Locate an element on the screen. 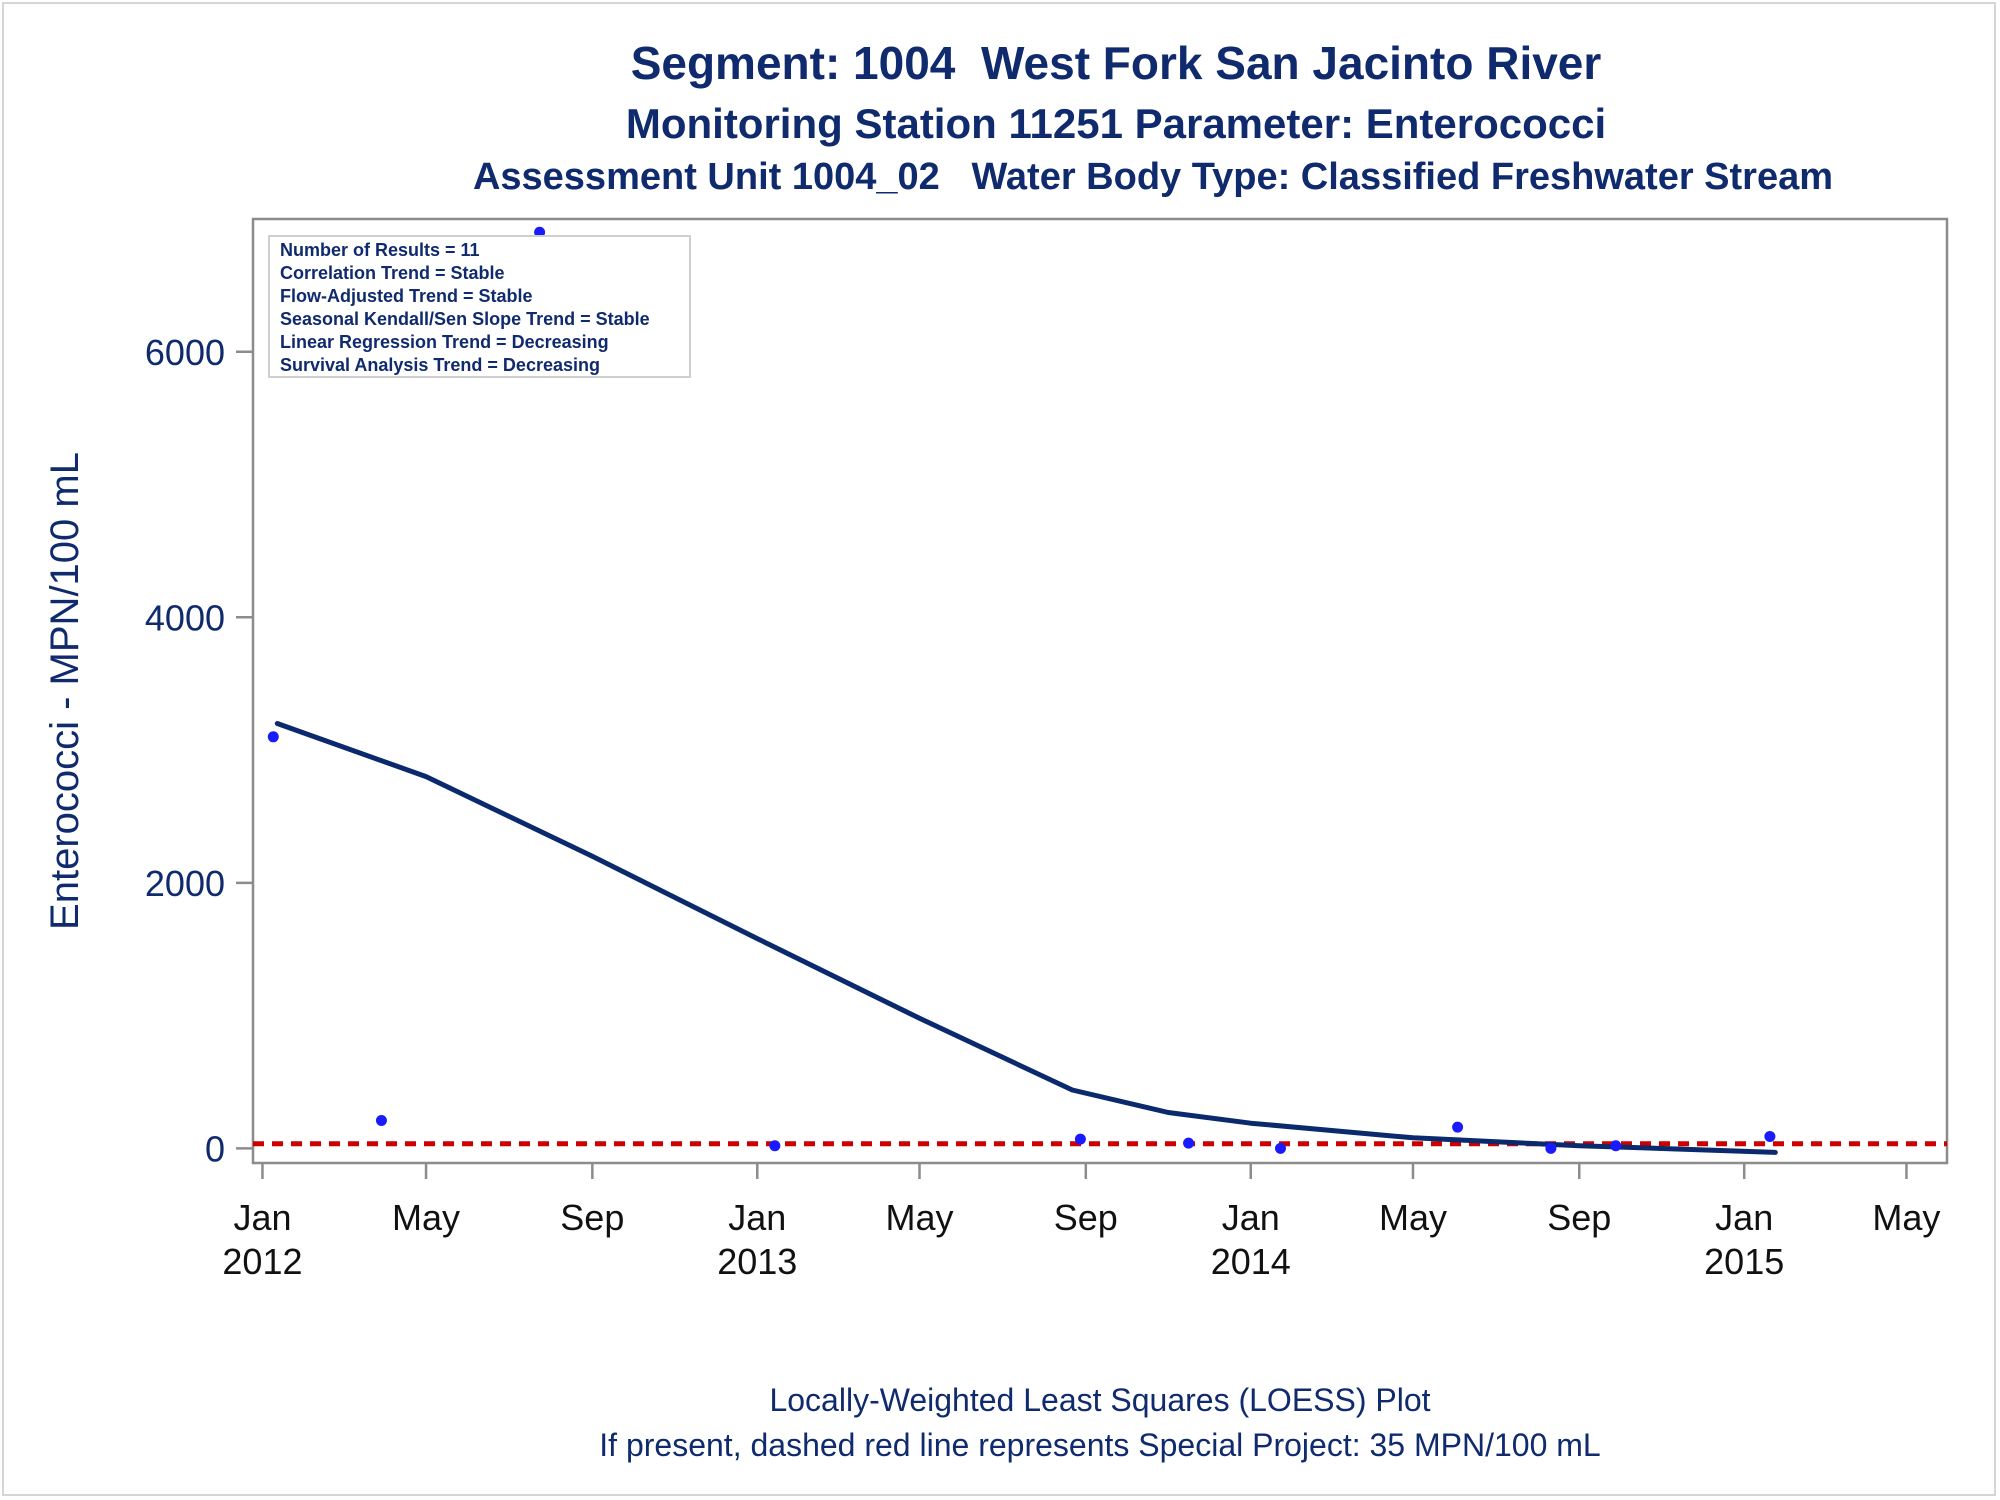  y-tick-label: 6000 is located at coordinates (185, 352).